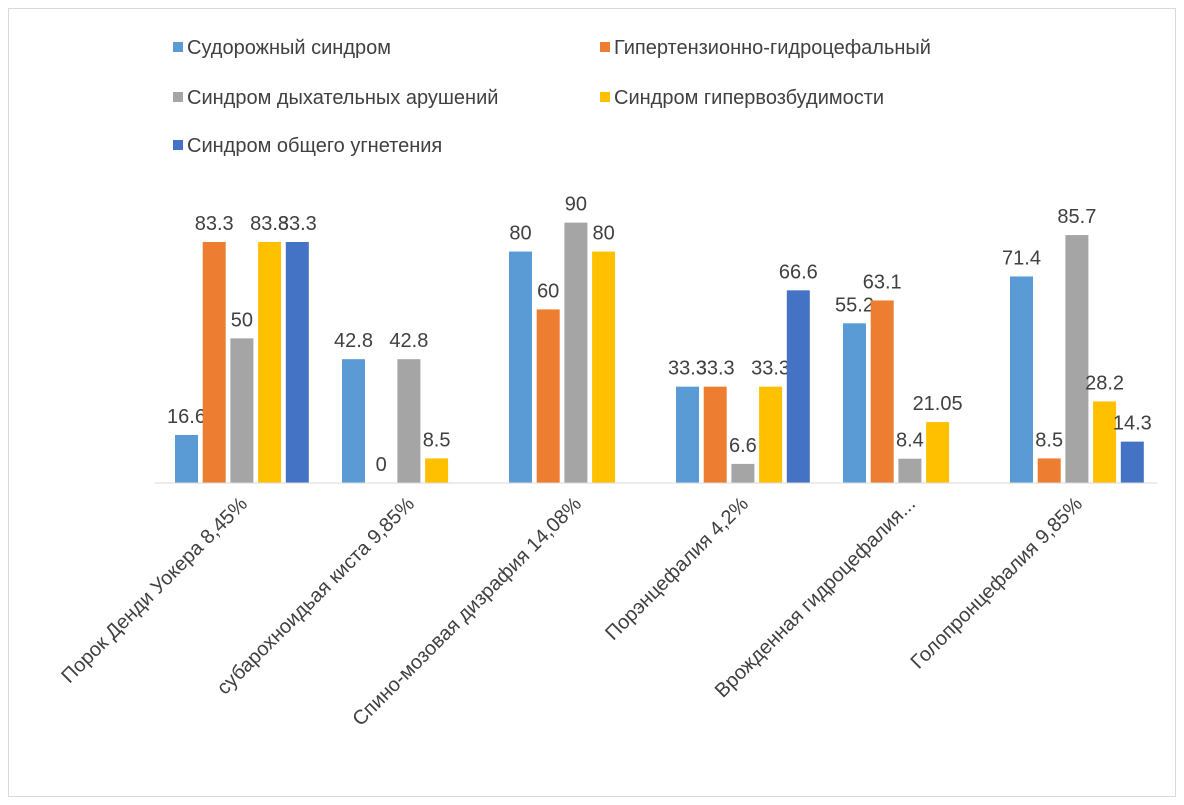 Image resolution: width=1184 pixels, height=805 pixels. I want to click on legend-label: Судорожный синдром, so click(289, 48).